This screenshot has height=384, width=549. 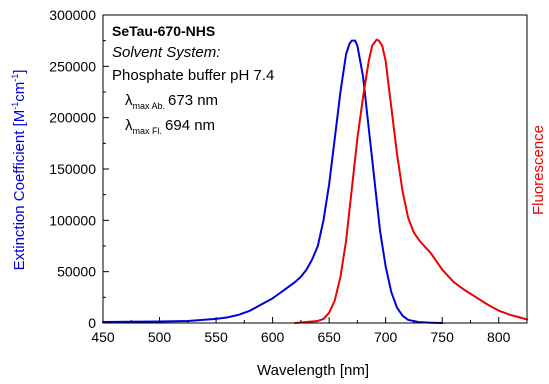 What do you see at coordinates (329, 337) in the screenshot?
I see `x-tick-label: 650` at bounding box center [329, 337].